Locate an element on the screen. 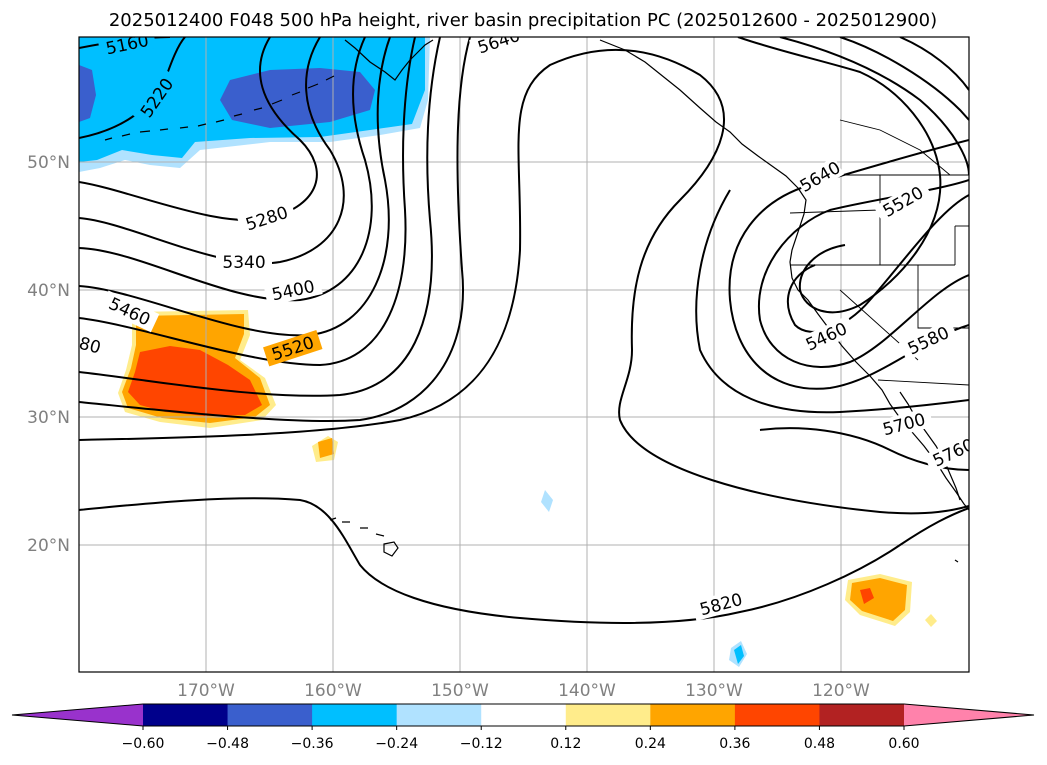  colorbar-tick-label: −0.36 is located at coordinates (312, 744).